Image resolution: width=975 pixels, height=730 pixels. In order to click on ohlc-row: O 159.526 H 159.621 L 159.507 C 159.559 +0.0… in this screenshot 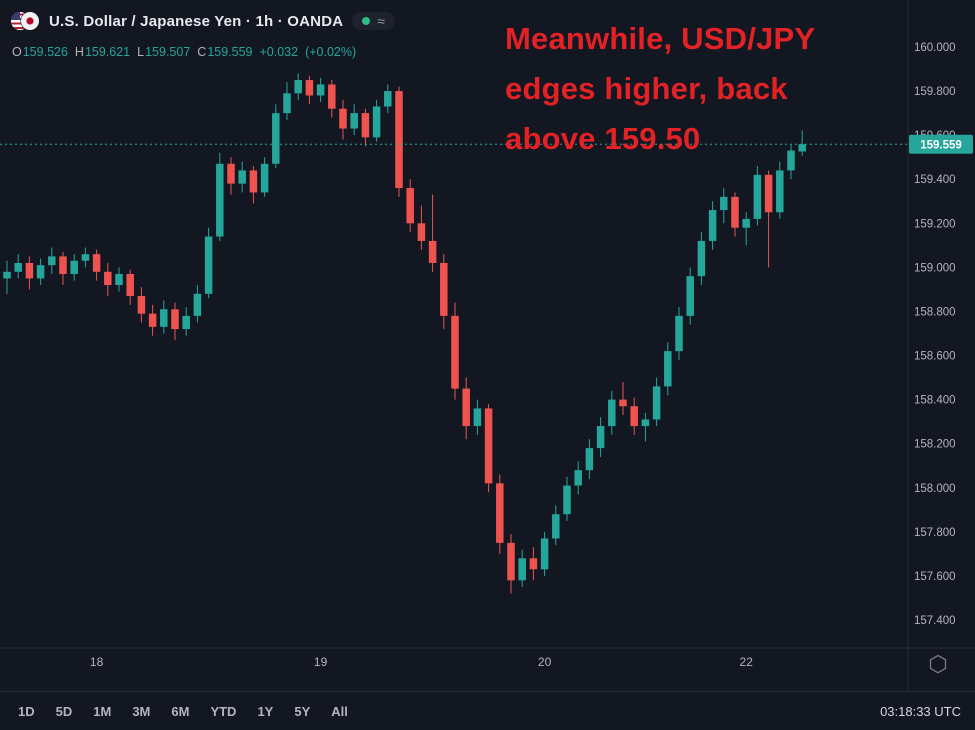, I will do `click(184, 52)`.